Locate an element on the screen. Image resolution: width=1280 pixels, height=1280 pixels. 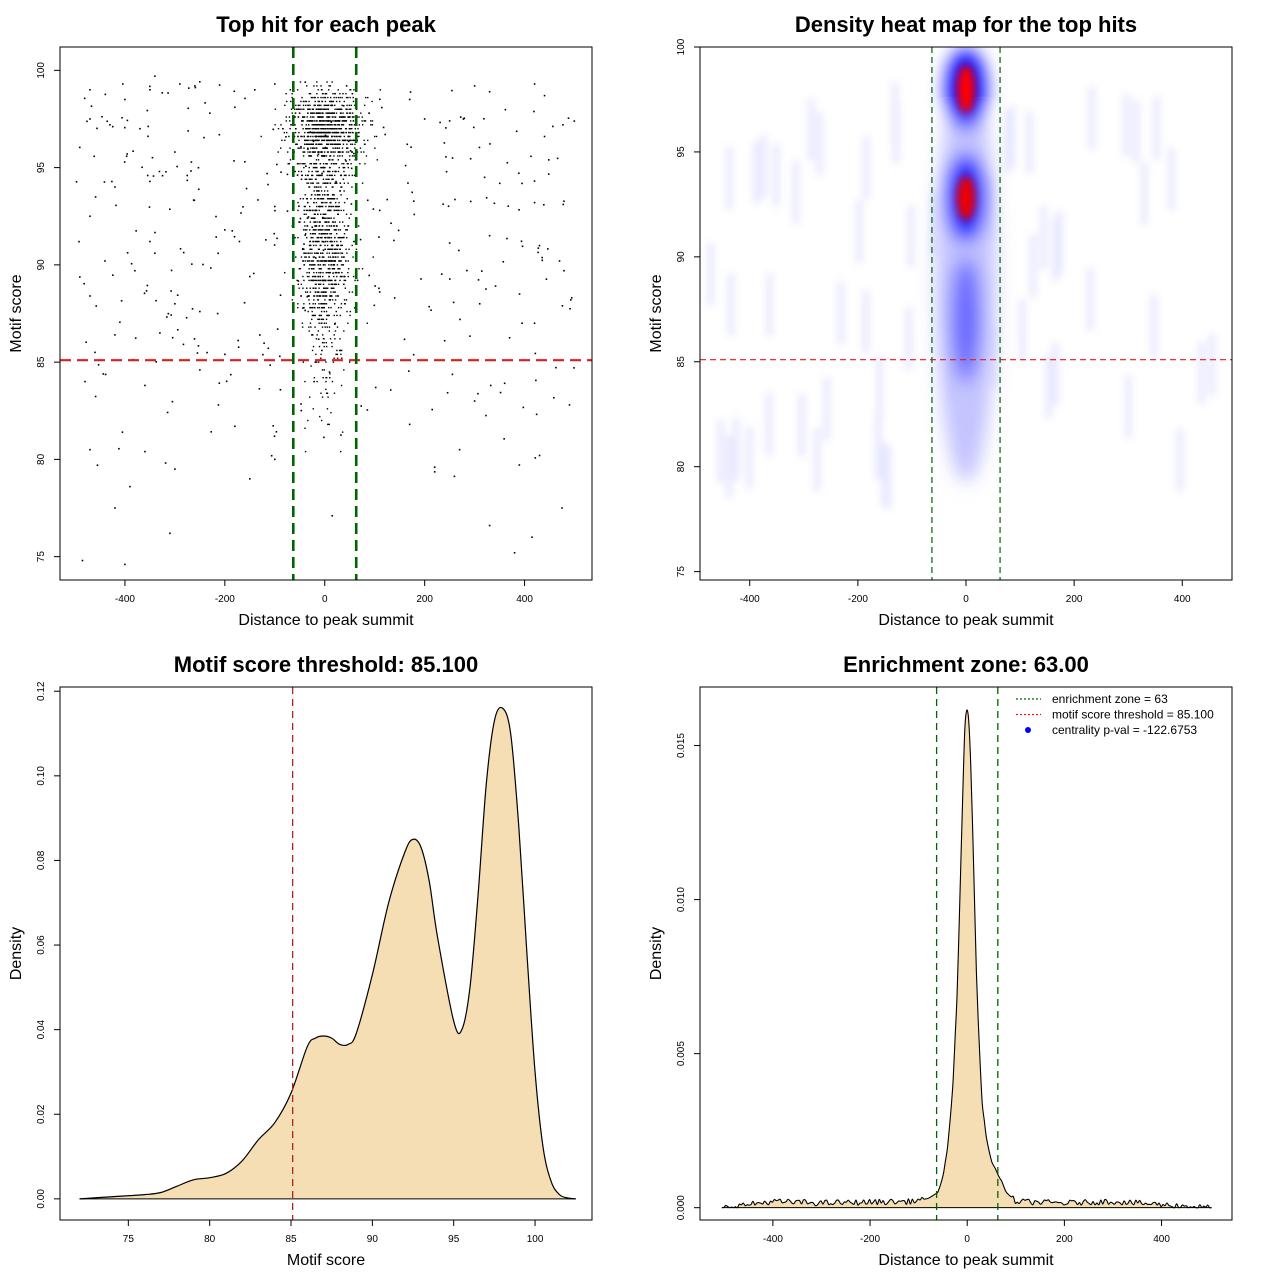
chart-title: Motif score threshold: 85.100 is located at coordinates (326, 664).